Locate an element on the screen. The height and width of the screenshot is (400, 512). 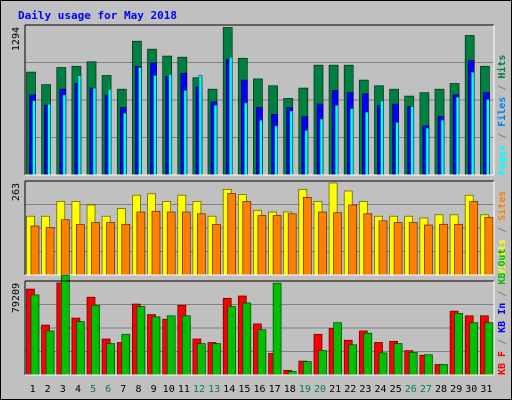
day-label: 1 is located at coordinates (33, 389).